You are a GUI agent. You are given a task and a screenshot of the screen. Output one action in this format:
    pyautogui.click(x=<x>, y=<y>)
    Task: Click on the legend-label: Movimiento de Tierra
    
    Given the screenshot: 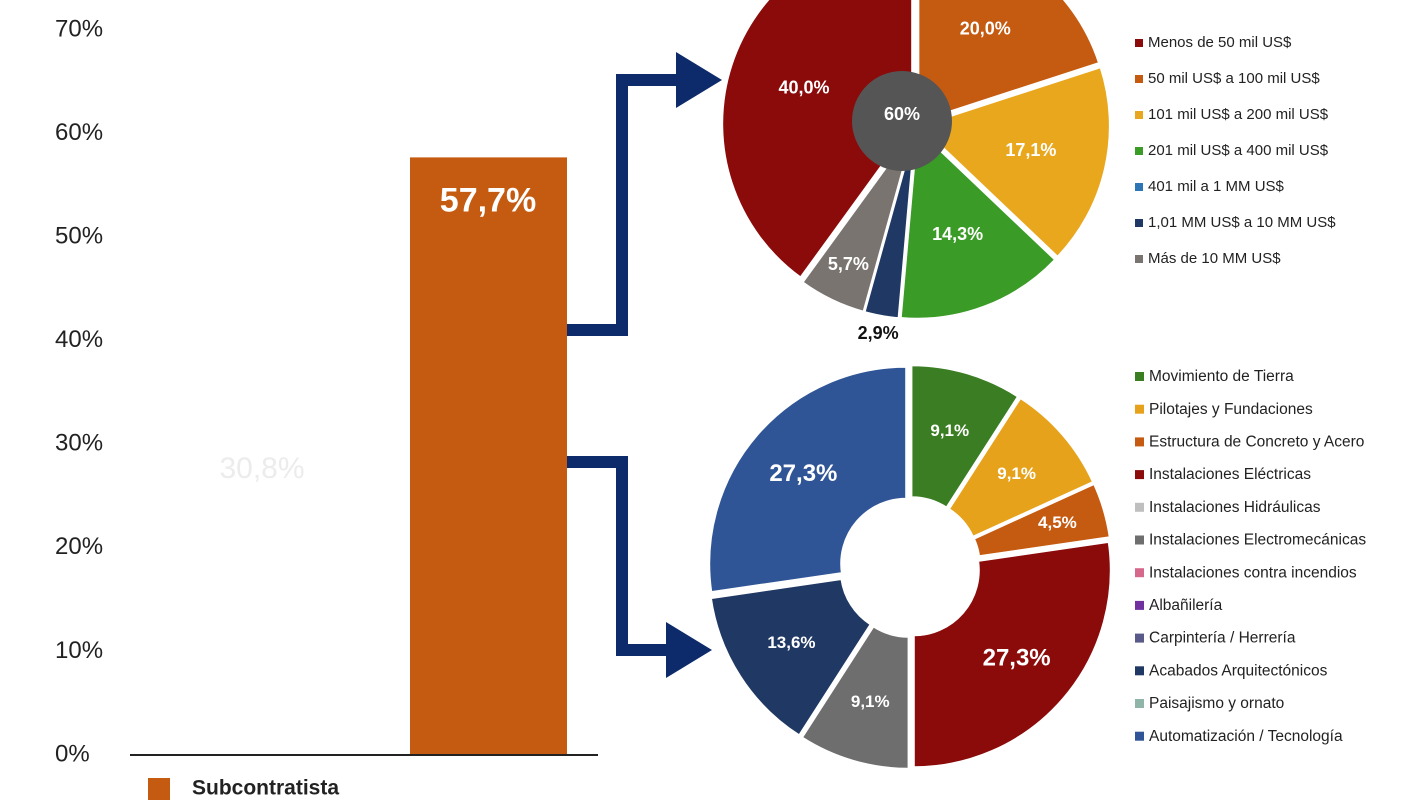 What is the action you would take?
    pyautogui.click(x=1221, y=376)
    